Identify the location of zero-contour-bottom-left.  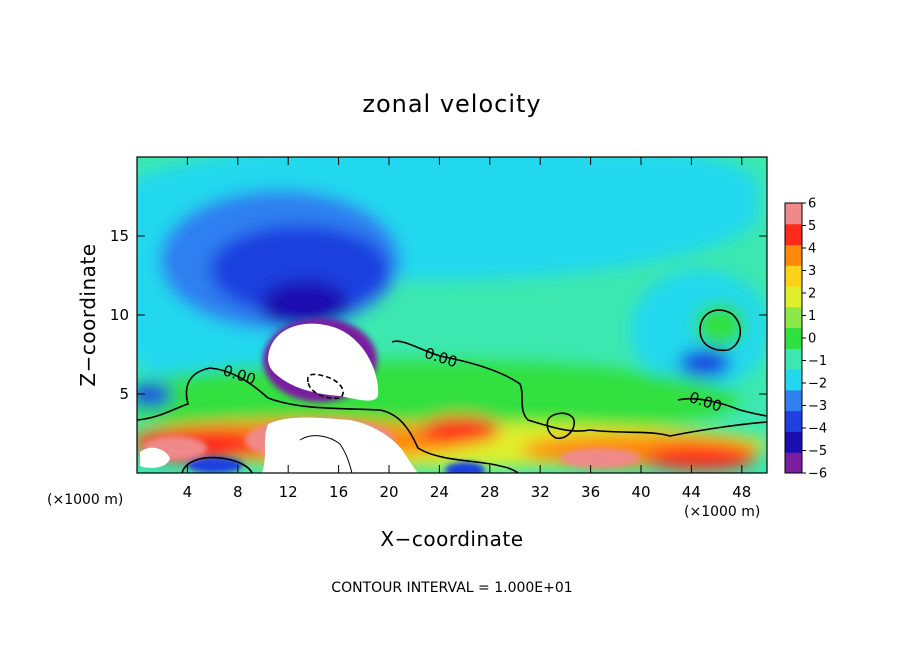
(217, 464).